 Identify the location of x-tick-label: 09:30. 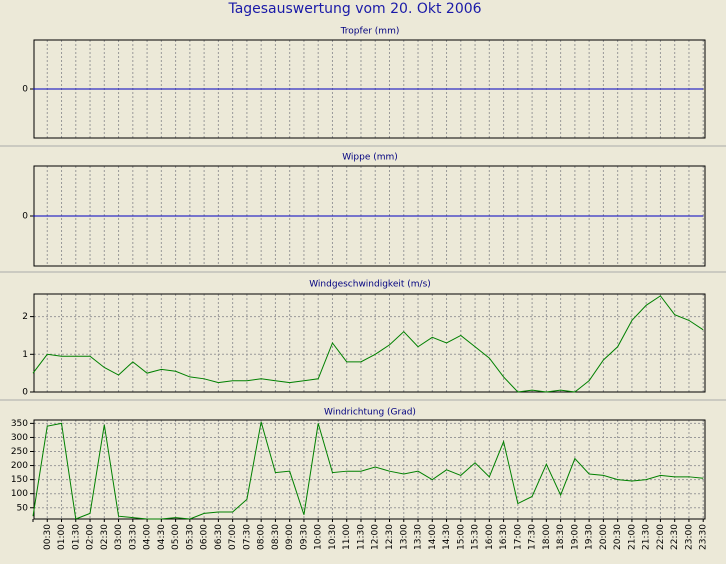
(304, 537).